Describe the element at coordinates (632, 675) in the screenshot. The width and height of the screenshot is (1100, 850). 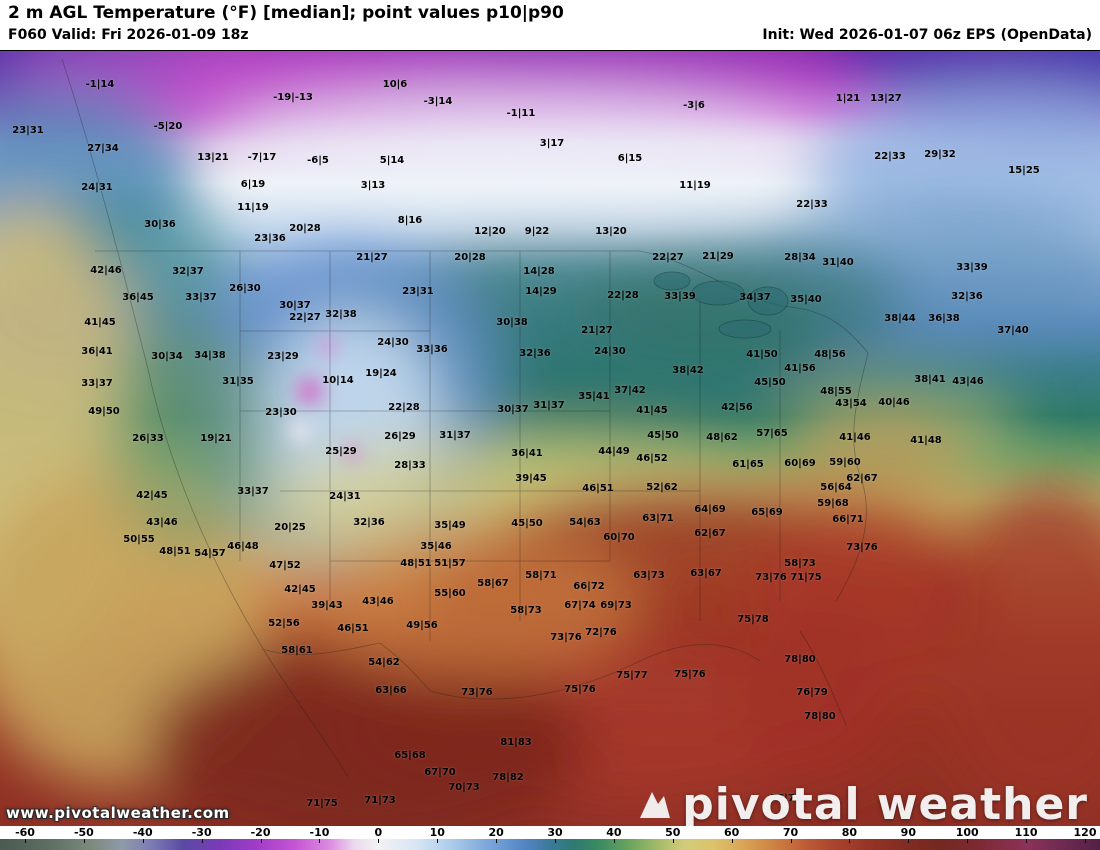
I see `point-value: 75|77` at that location.